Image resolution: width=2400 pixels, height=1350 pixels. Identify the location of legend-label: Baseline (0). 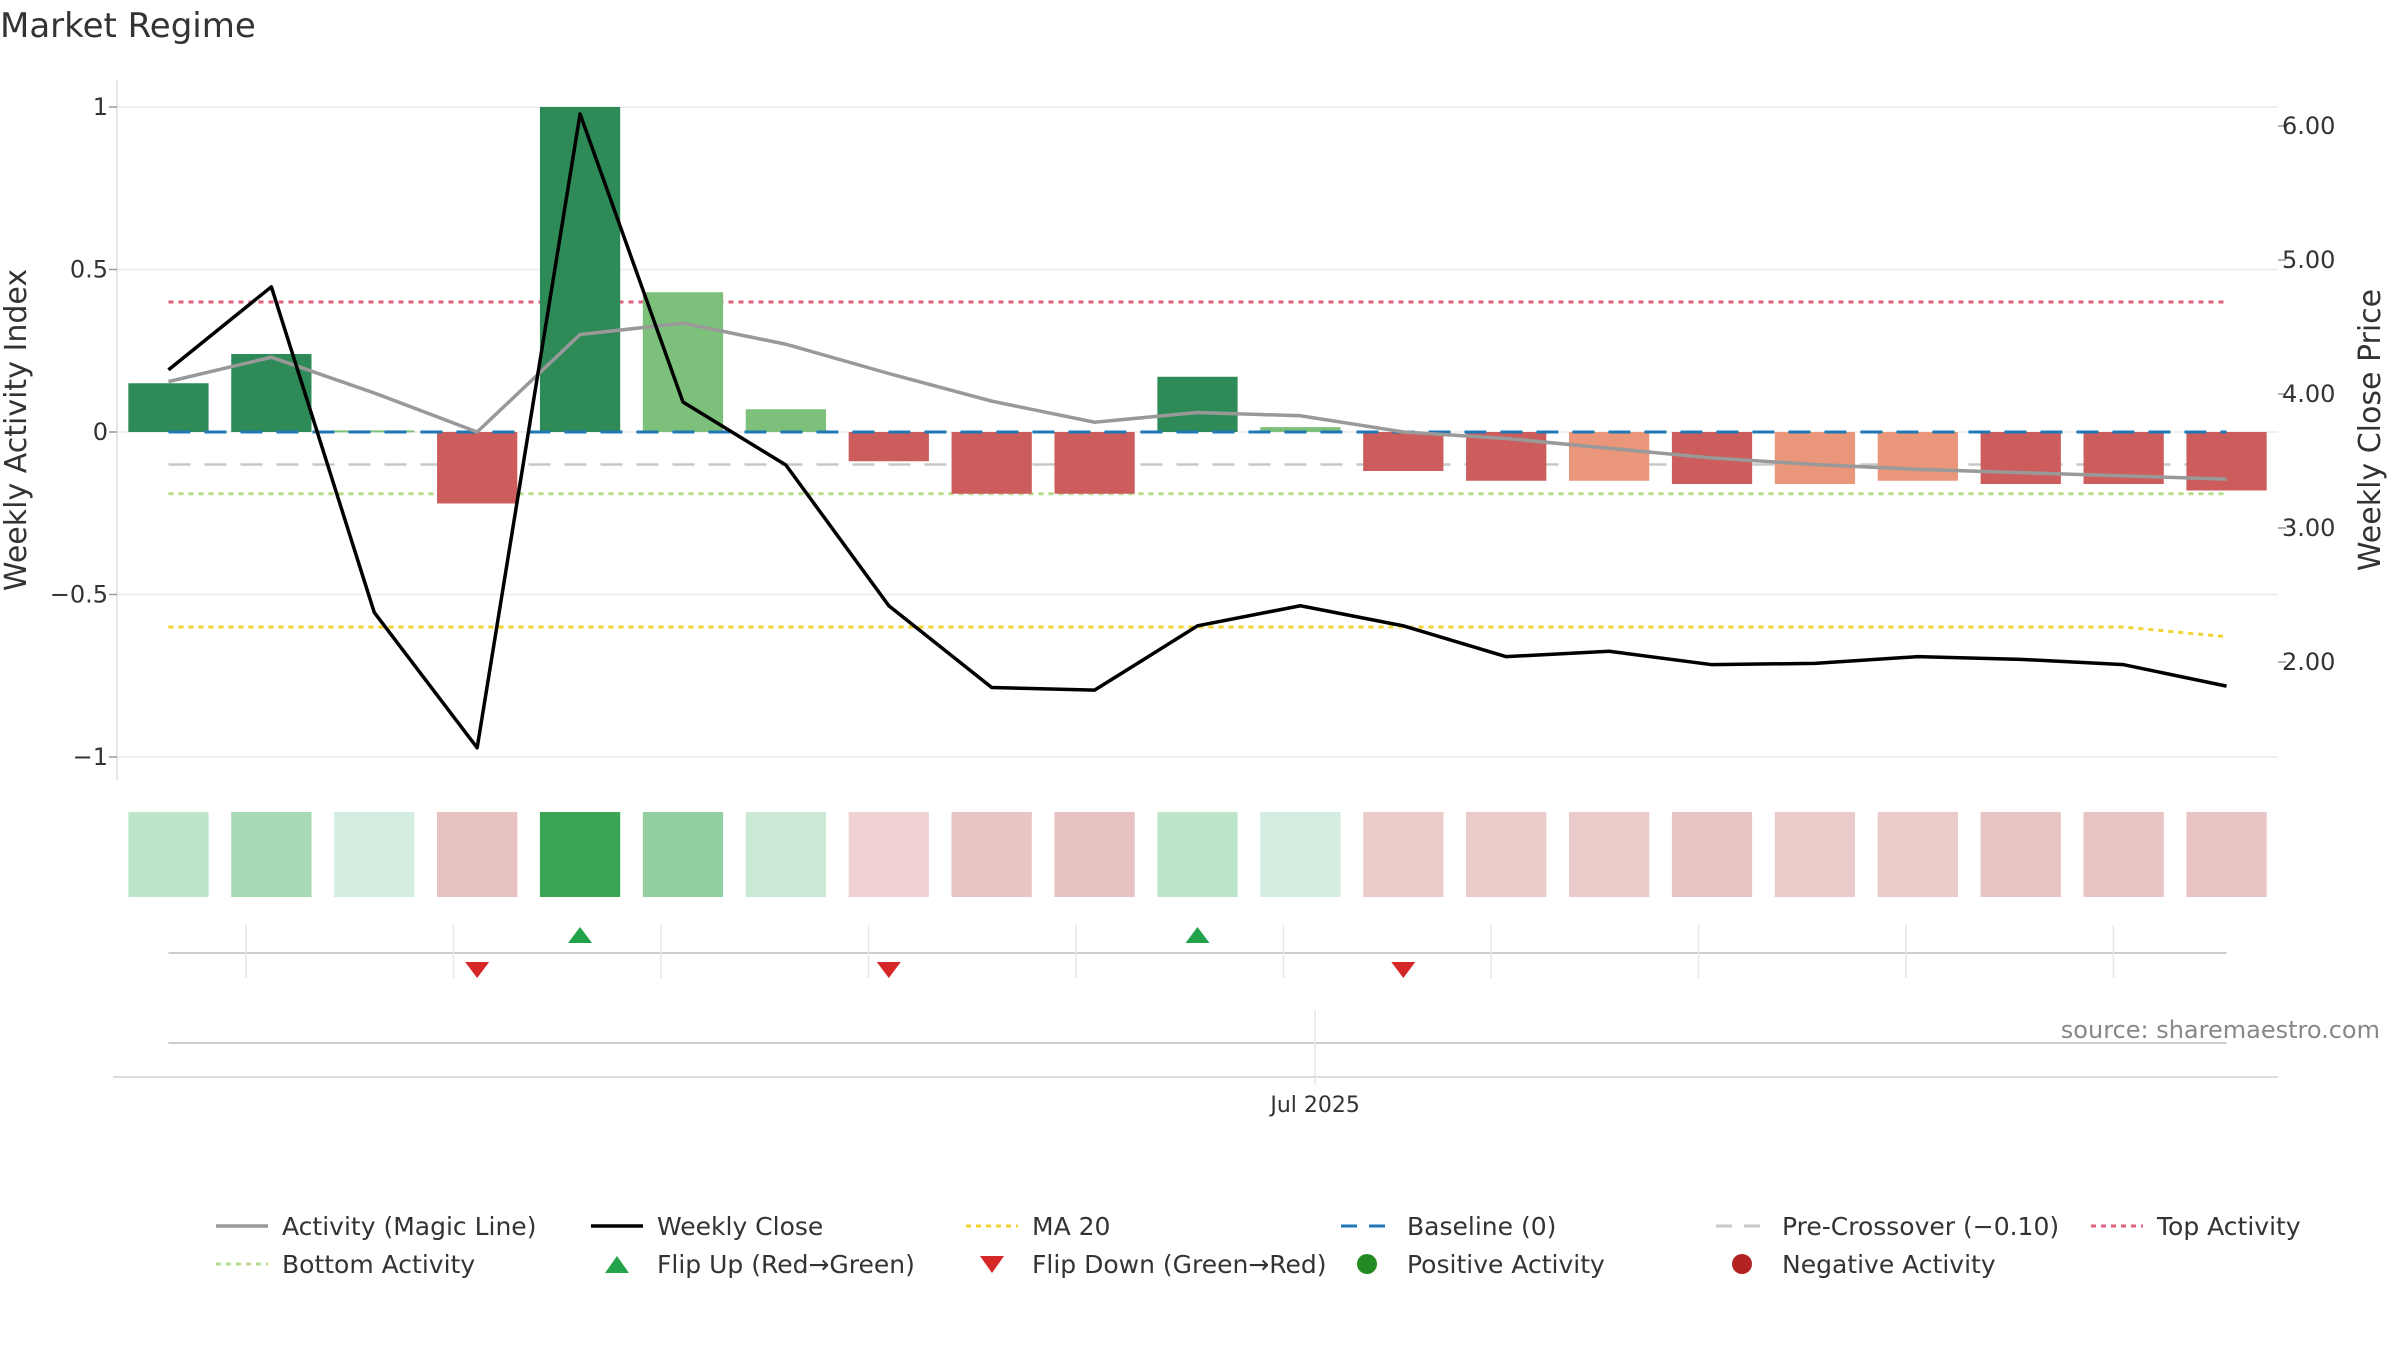
(1482, 1226).